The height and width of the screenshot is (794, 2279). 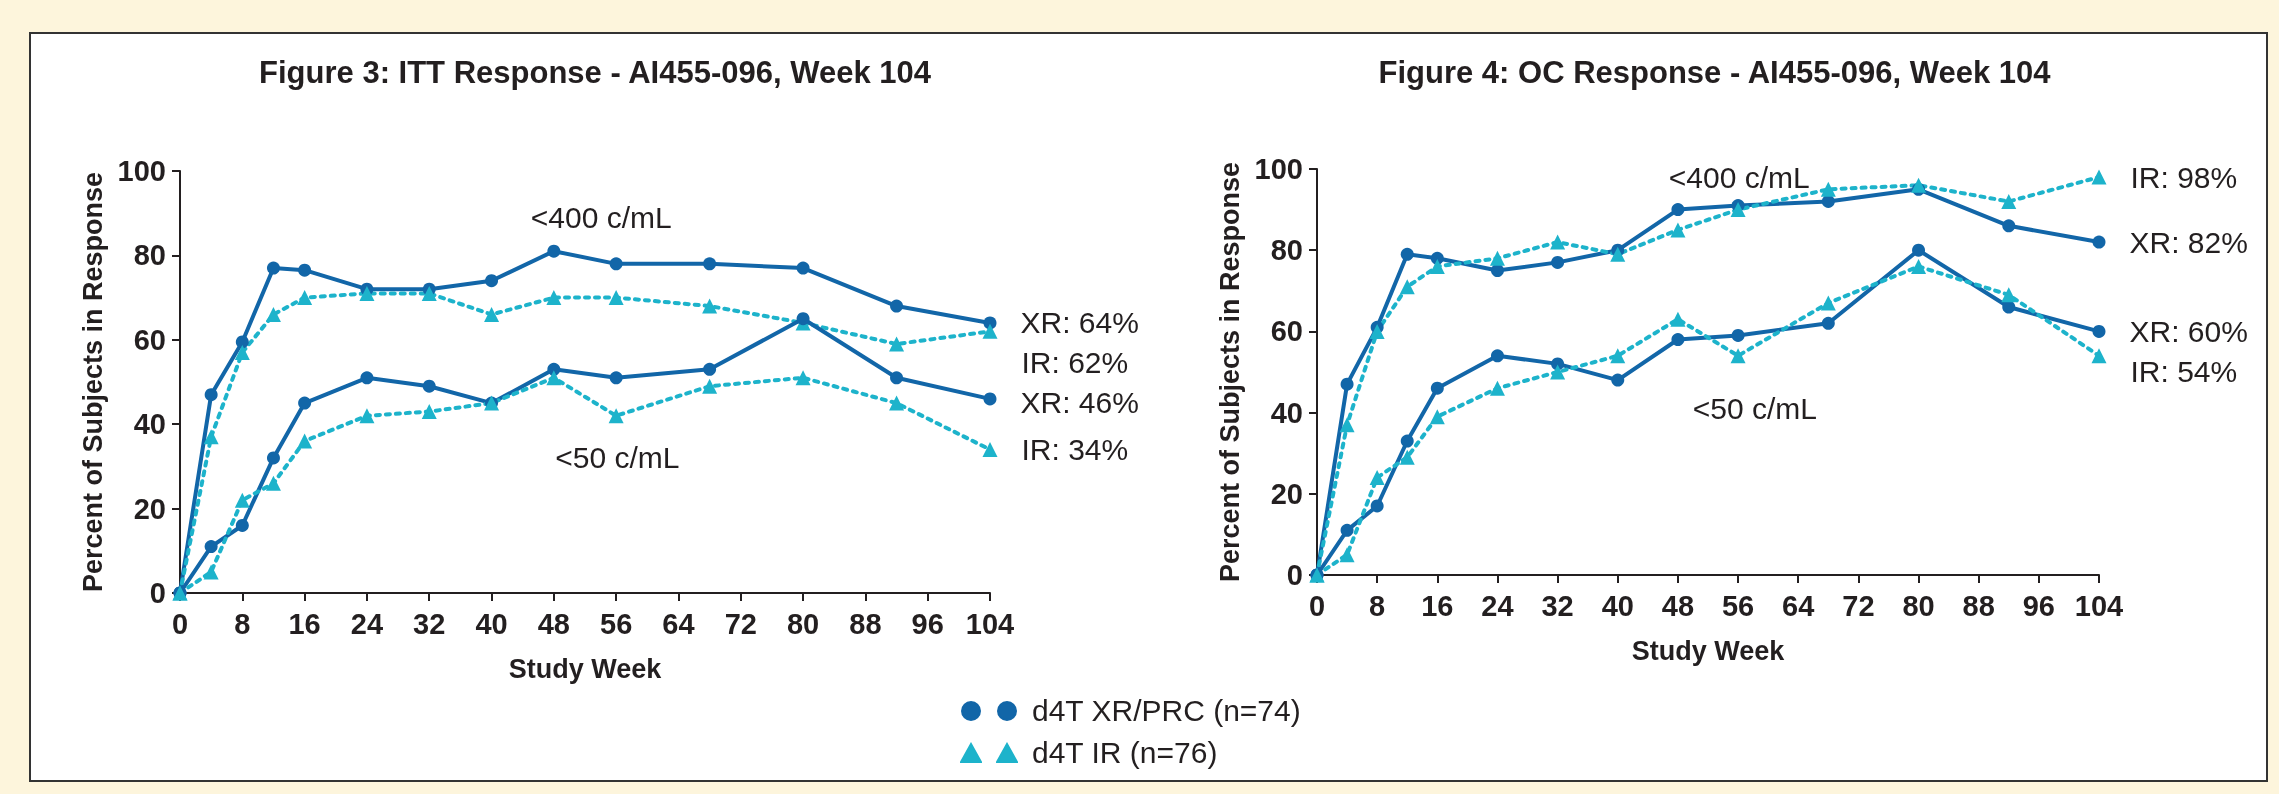 I want to click on data-label: IR: 62%, so click(x=1075, y=363).